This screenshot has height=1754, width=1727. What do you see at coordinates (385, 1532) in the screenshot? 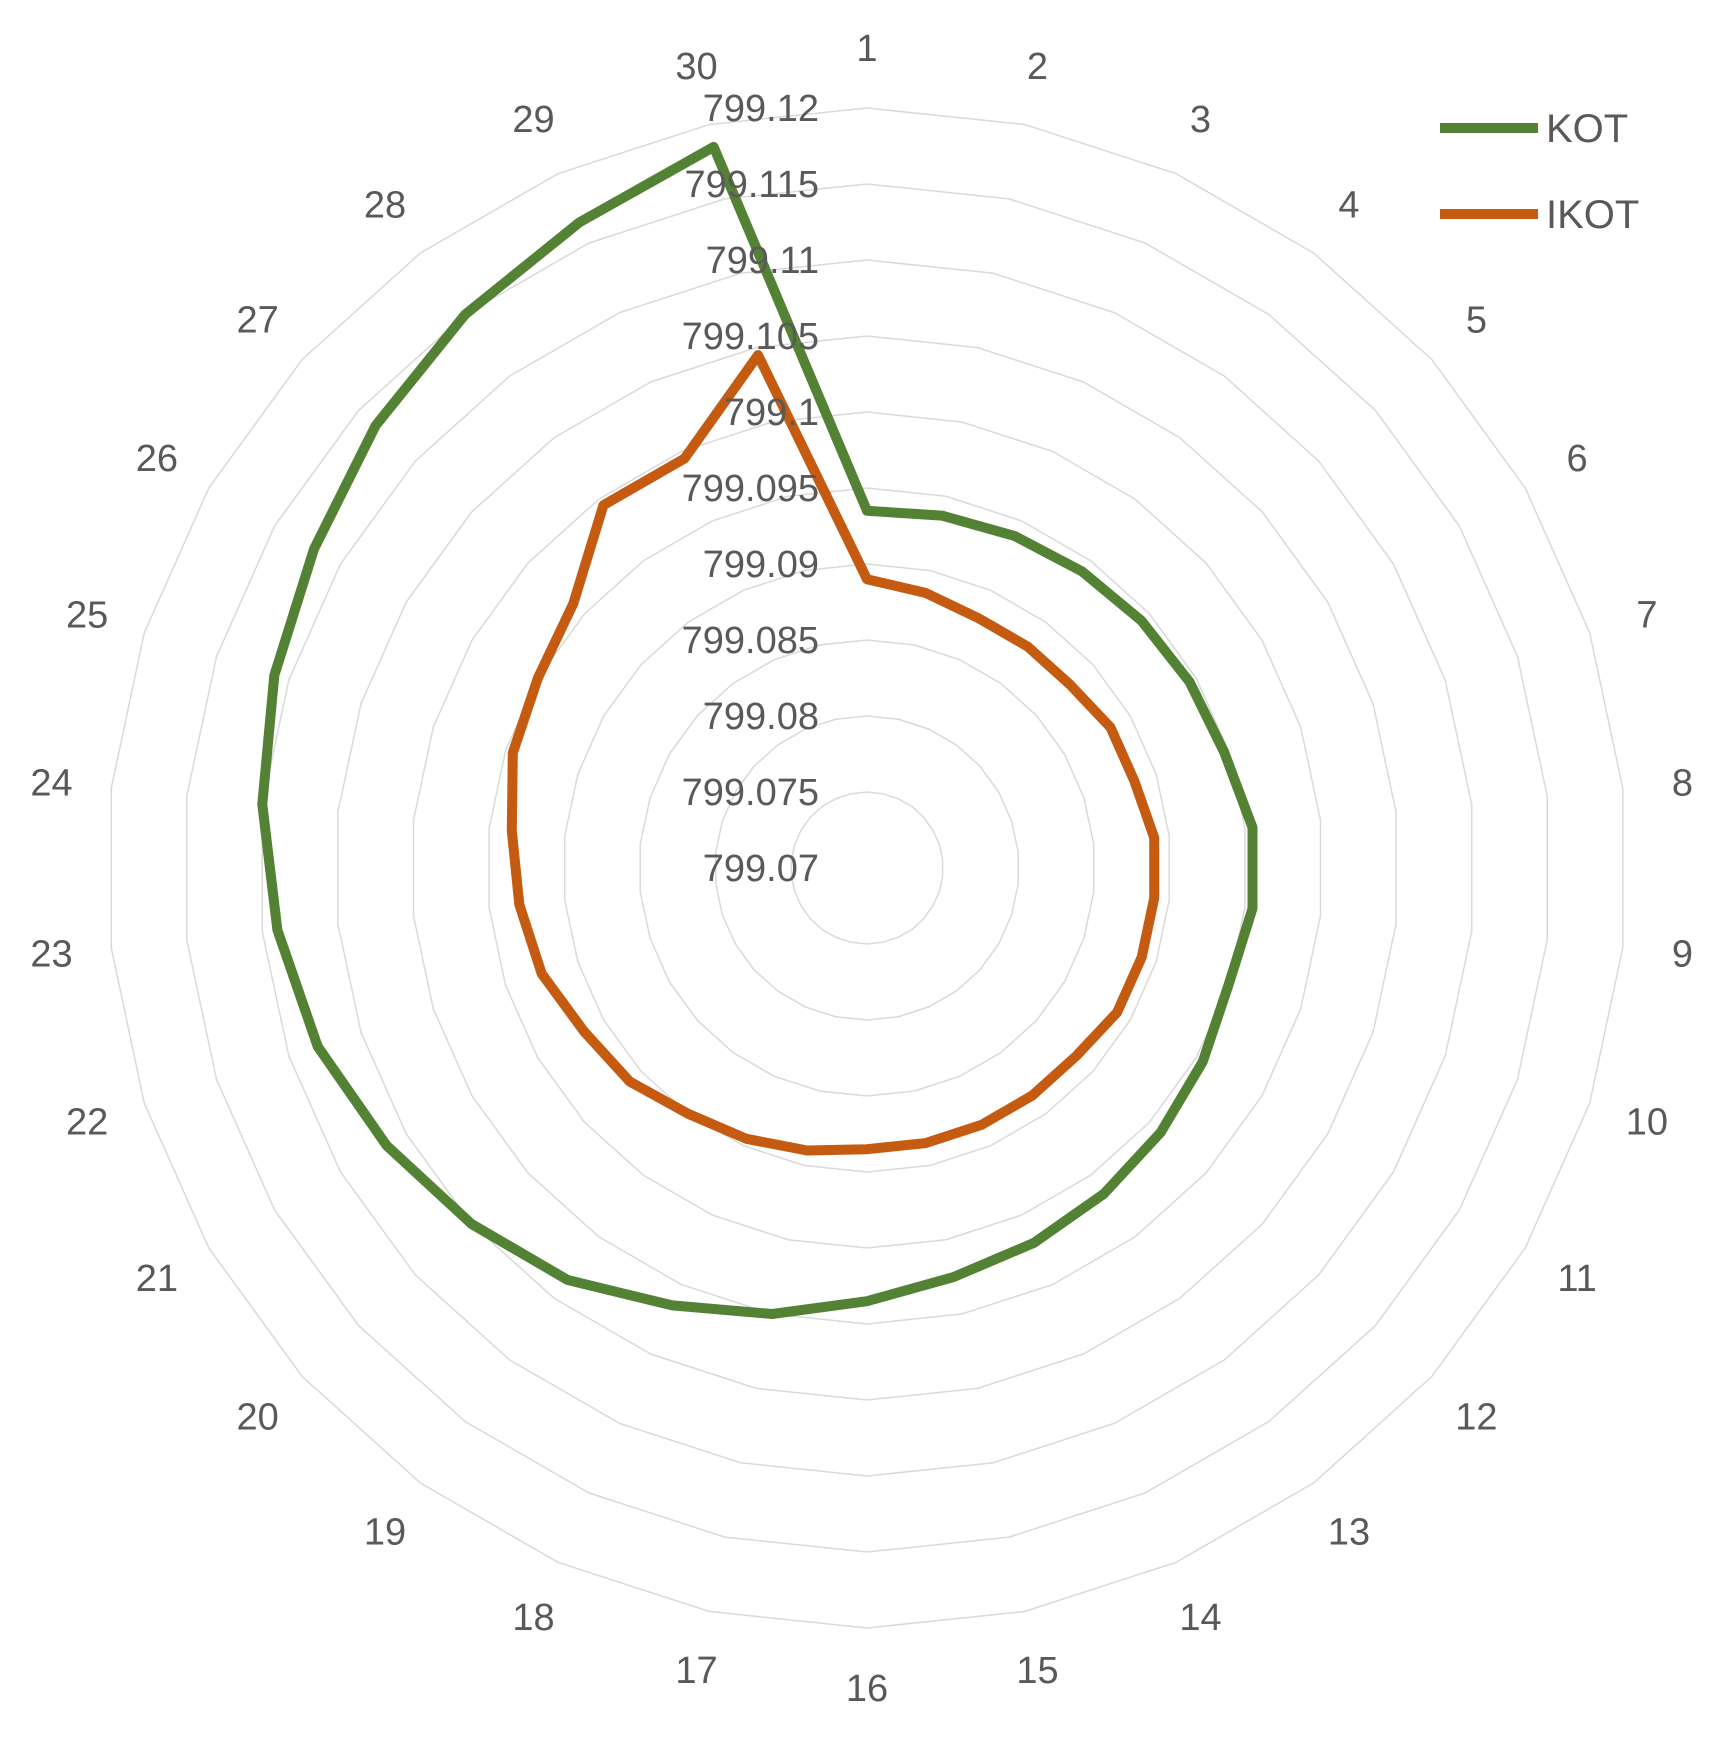
I see `category-label: 19` at bounding box center [385, 1532].